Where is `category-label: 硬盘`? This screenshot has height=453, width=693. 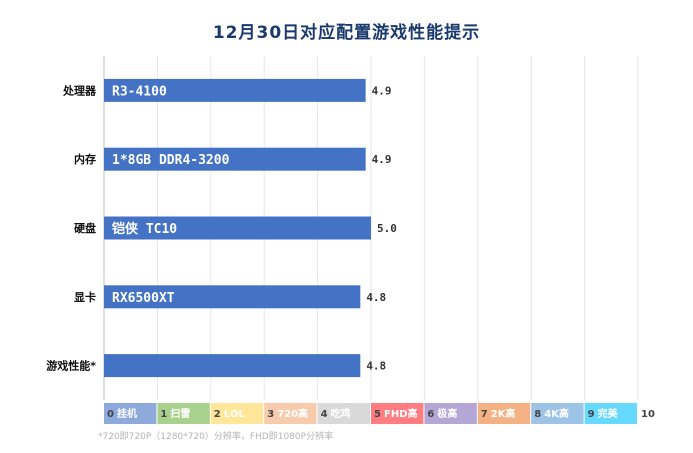 category-label: 硬盘 is located at coordinates (85, 228).